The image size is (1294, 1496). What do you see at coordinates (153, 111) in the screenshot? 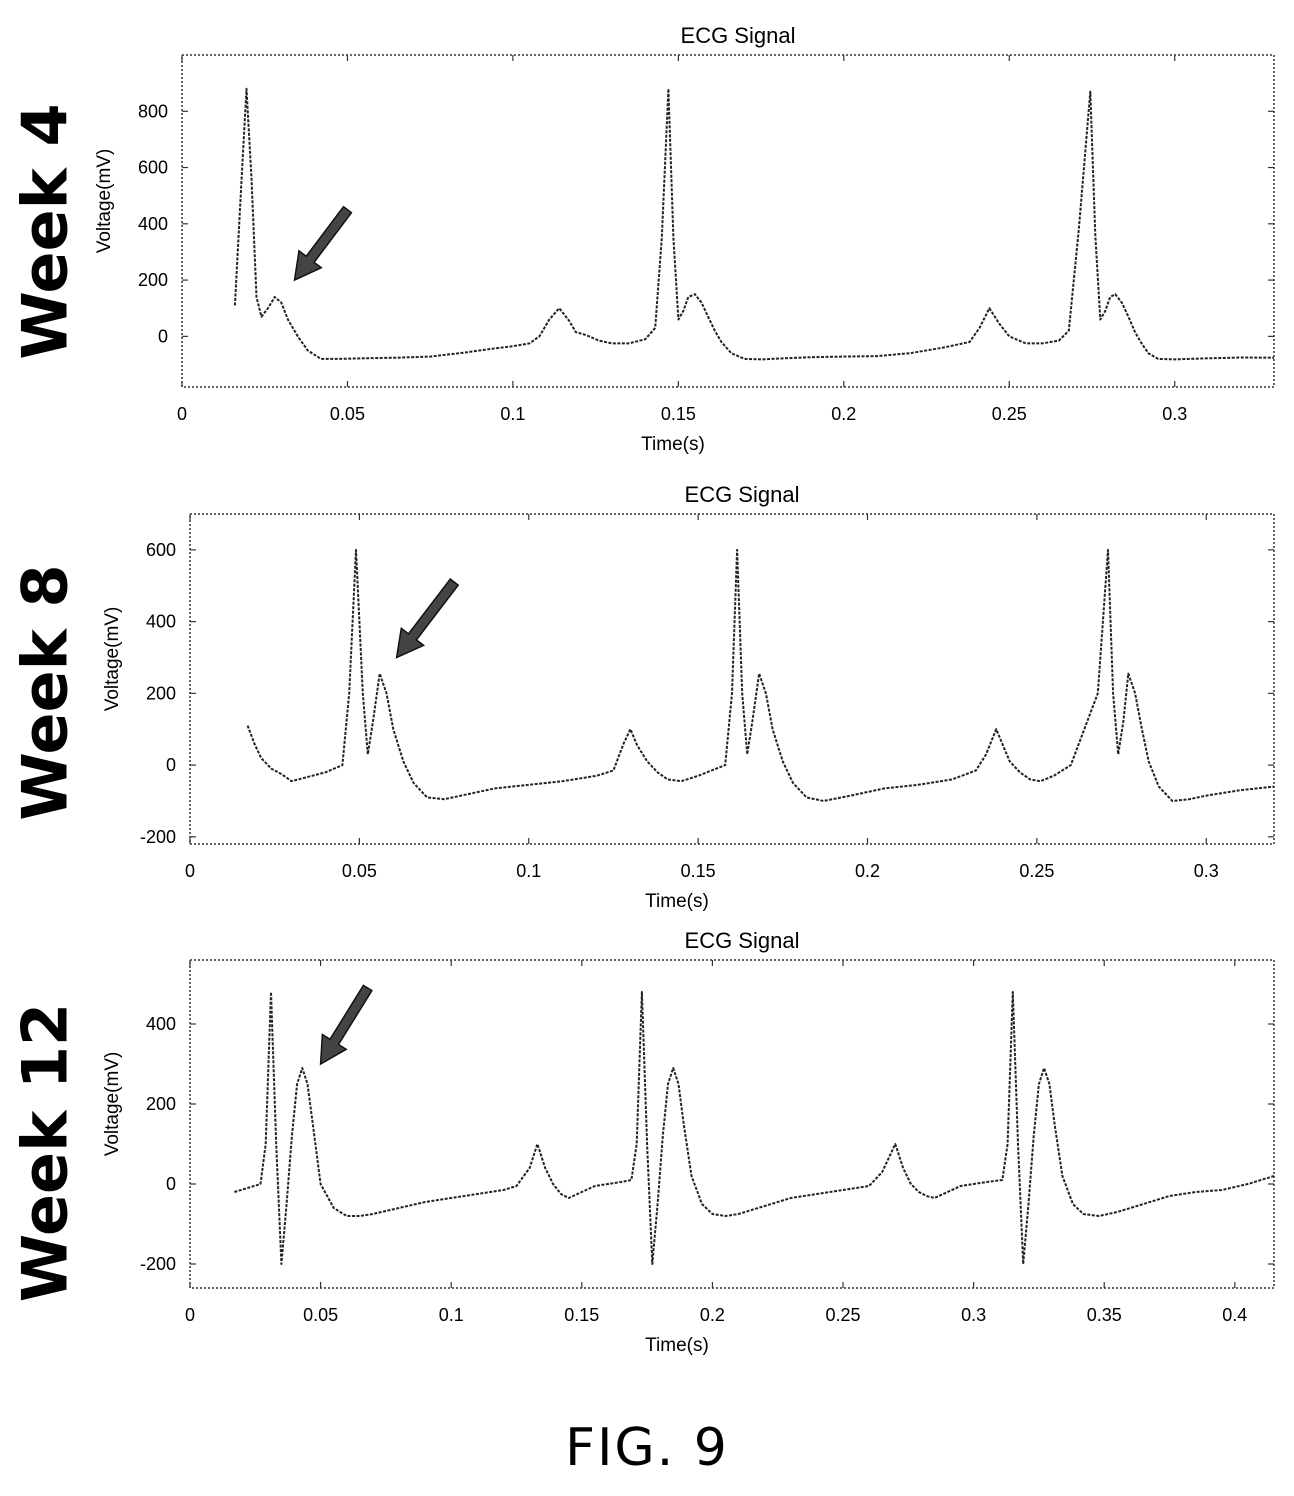
I see `y-tick-label: 800` at bounding box center [153, 111].